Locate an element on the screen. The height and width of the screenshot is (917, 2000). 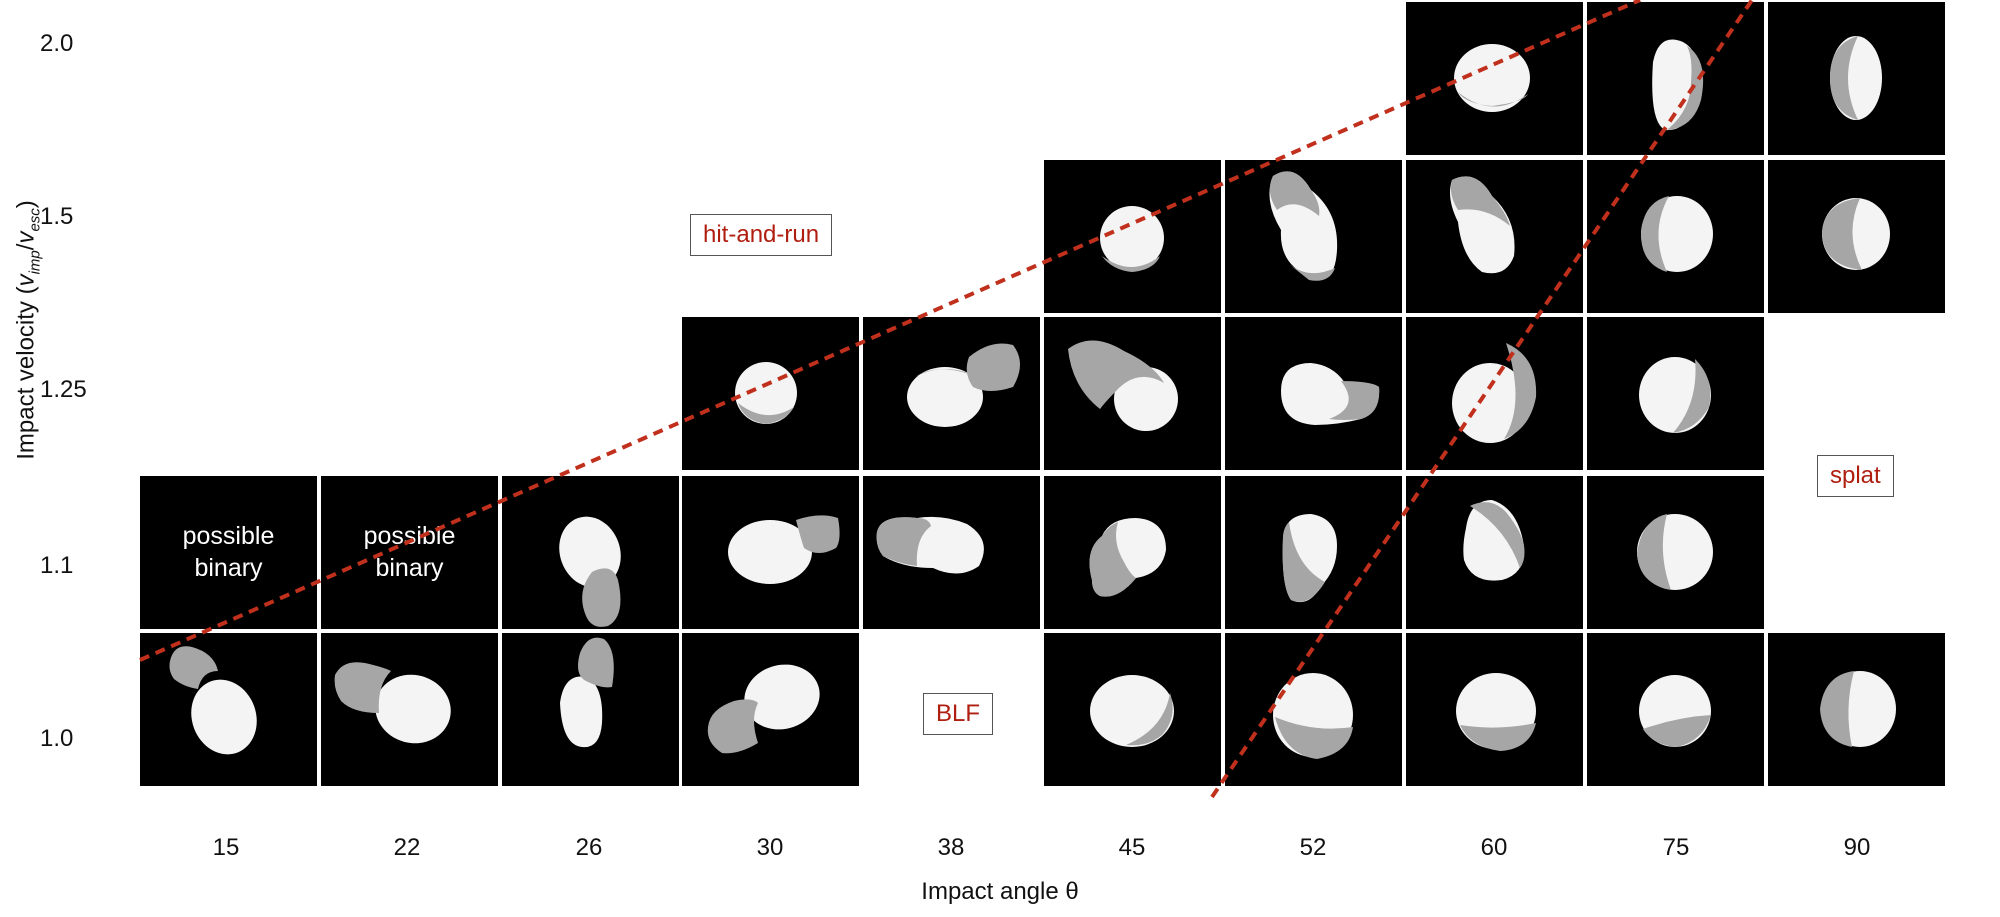
cell-v1-1-a45 is located at coordinates (1132, 552).